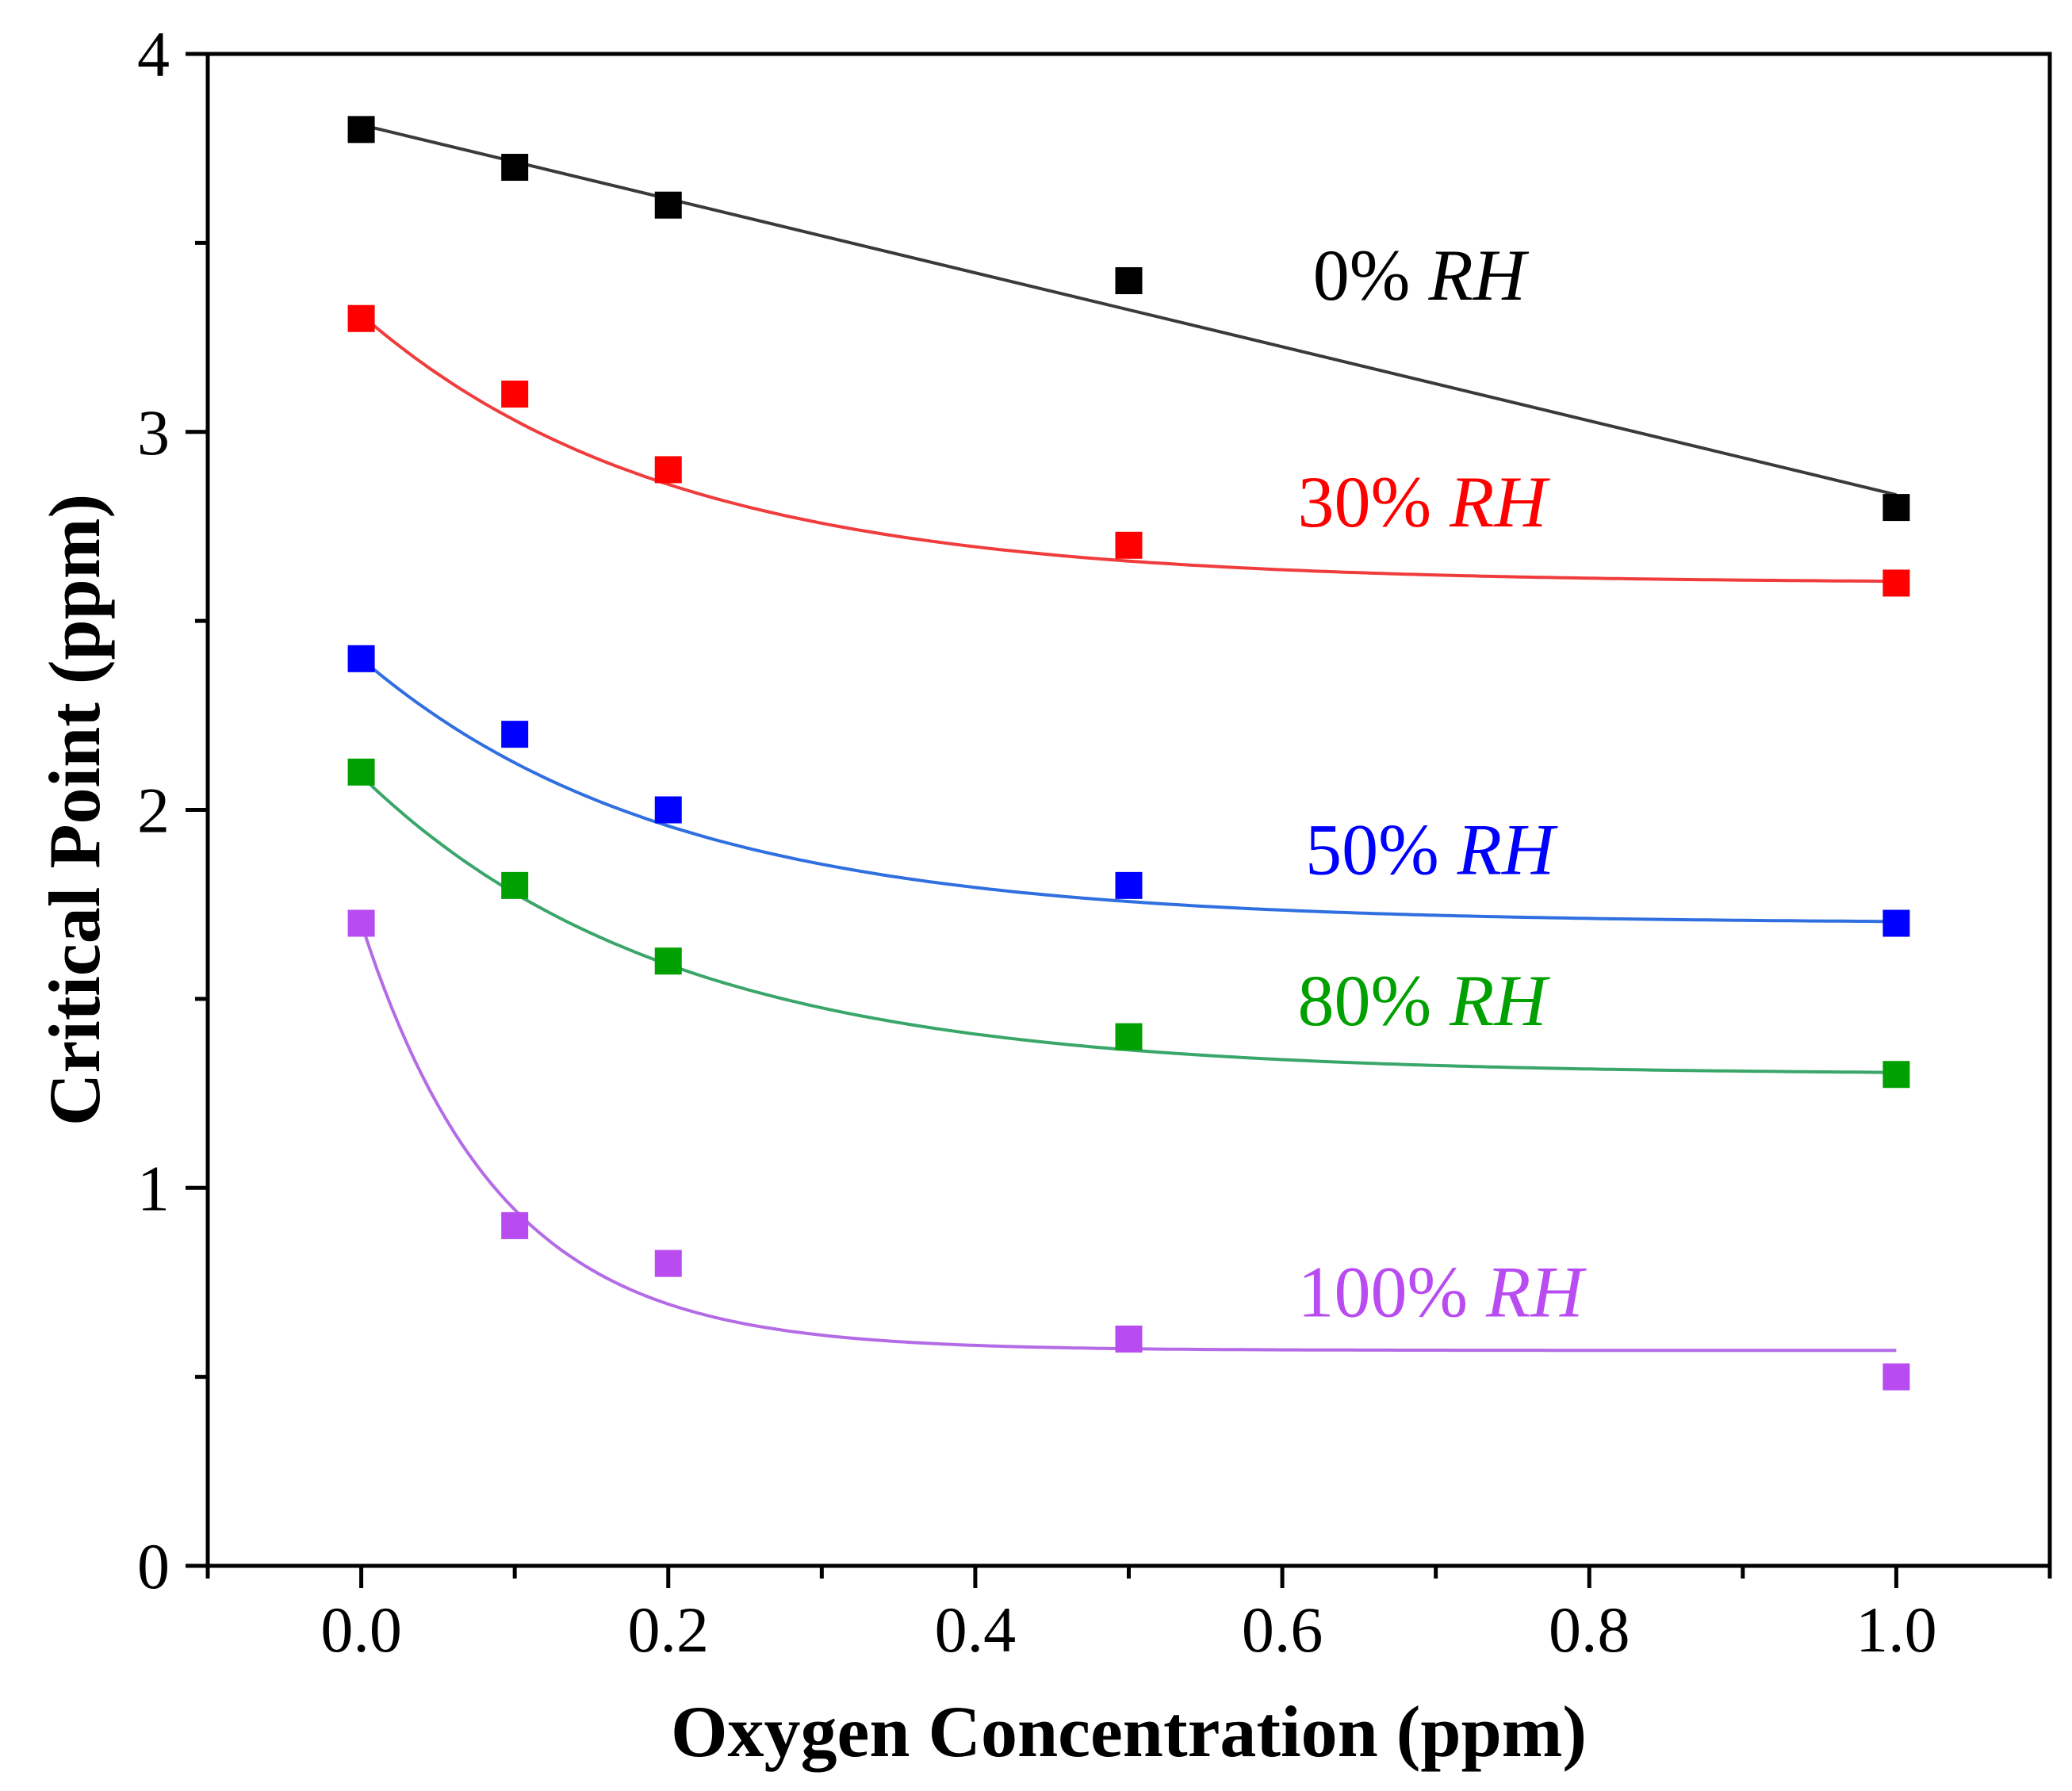  I want to click on y-tick-label: 4, so click(153, 54).